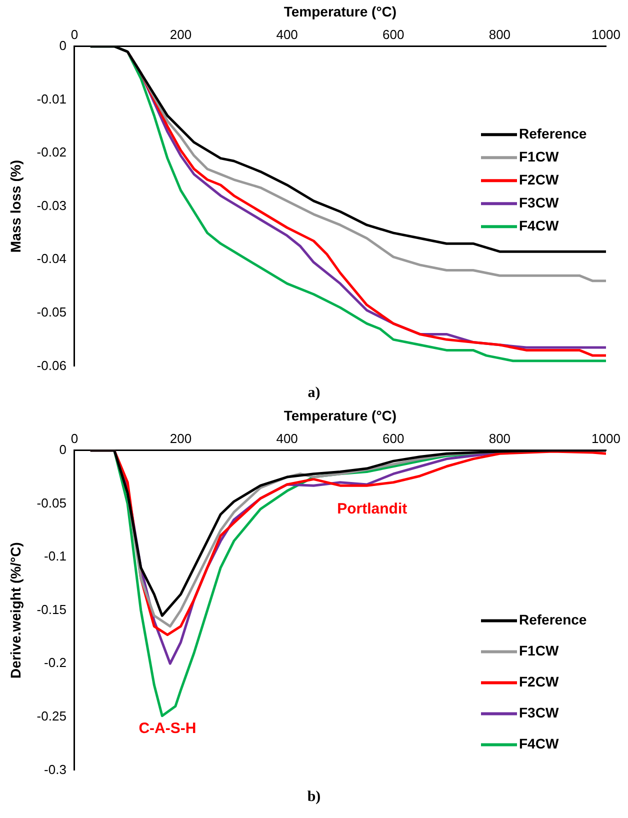 The width and height of the screenshot is (628, 818). I want to click on annotation: C-A-S-H, so click(167, 728).